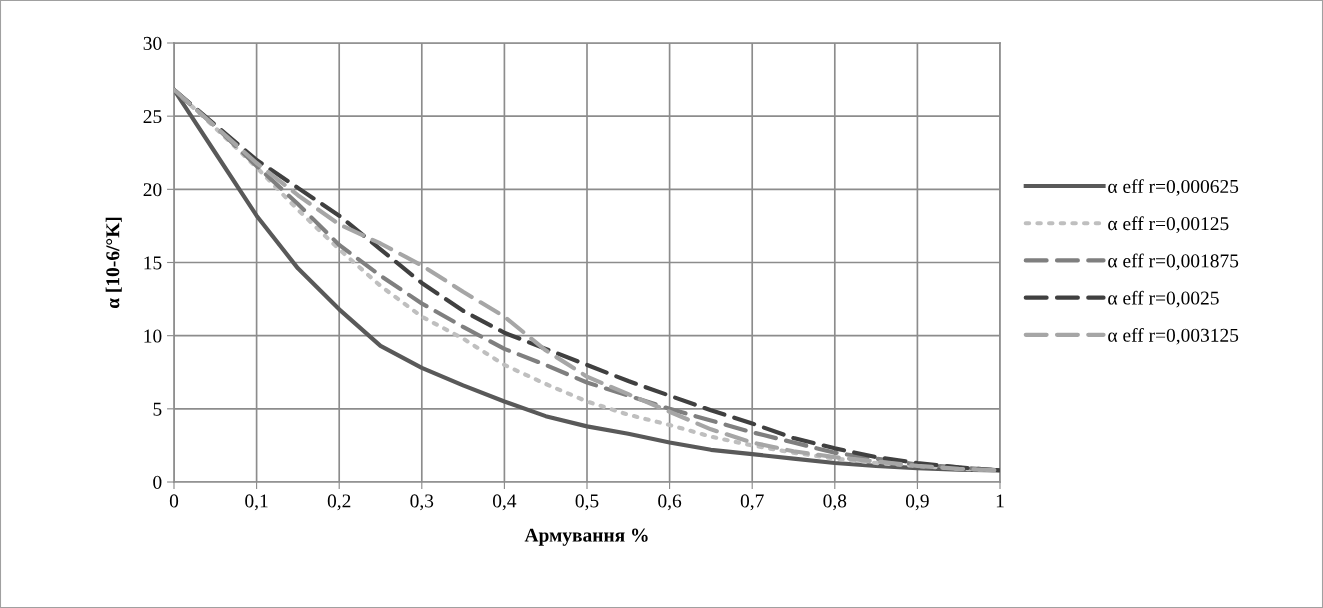 This screenshot has width=1323, height=608. I want to click on y-tick-label: 0, so click(157, 482).